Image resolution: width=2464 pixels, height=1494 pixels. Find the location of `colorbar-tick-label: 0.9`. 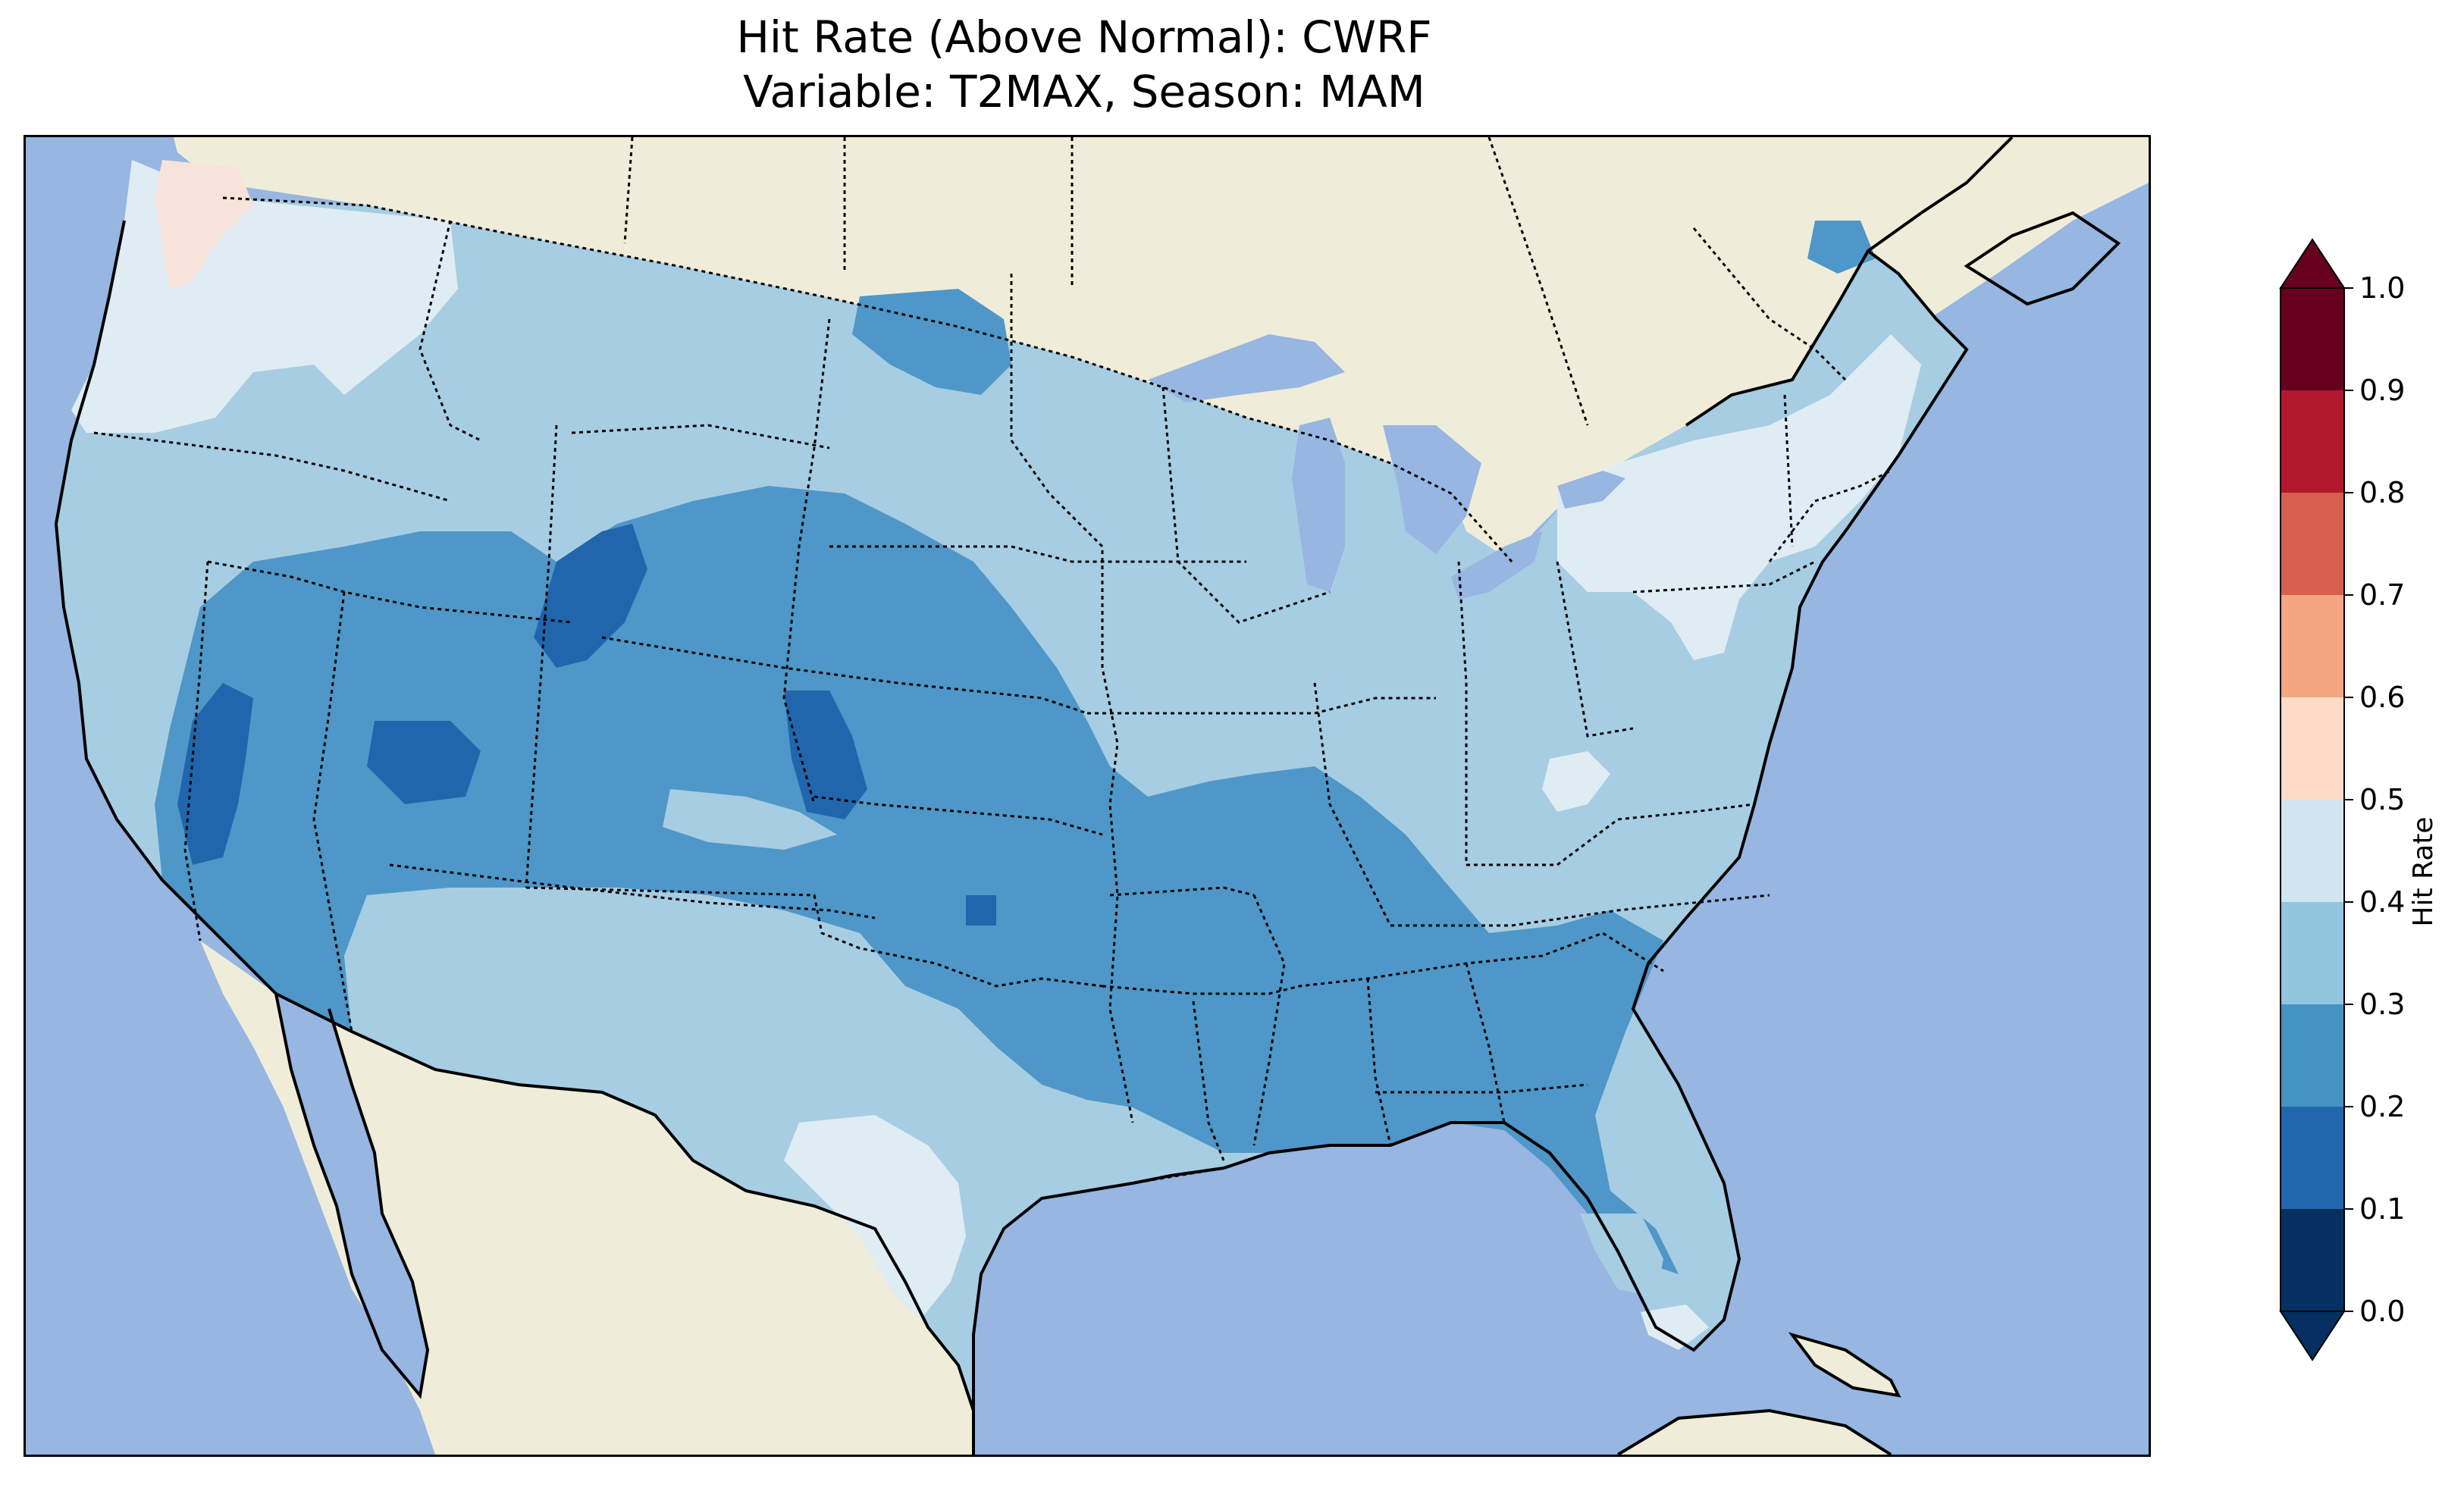

colorbar-tick-label: 0.9 is located at coordinates (2382, 390).